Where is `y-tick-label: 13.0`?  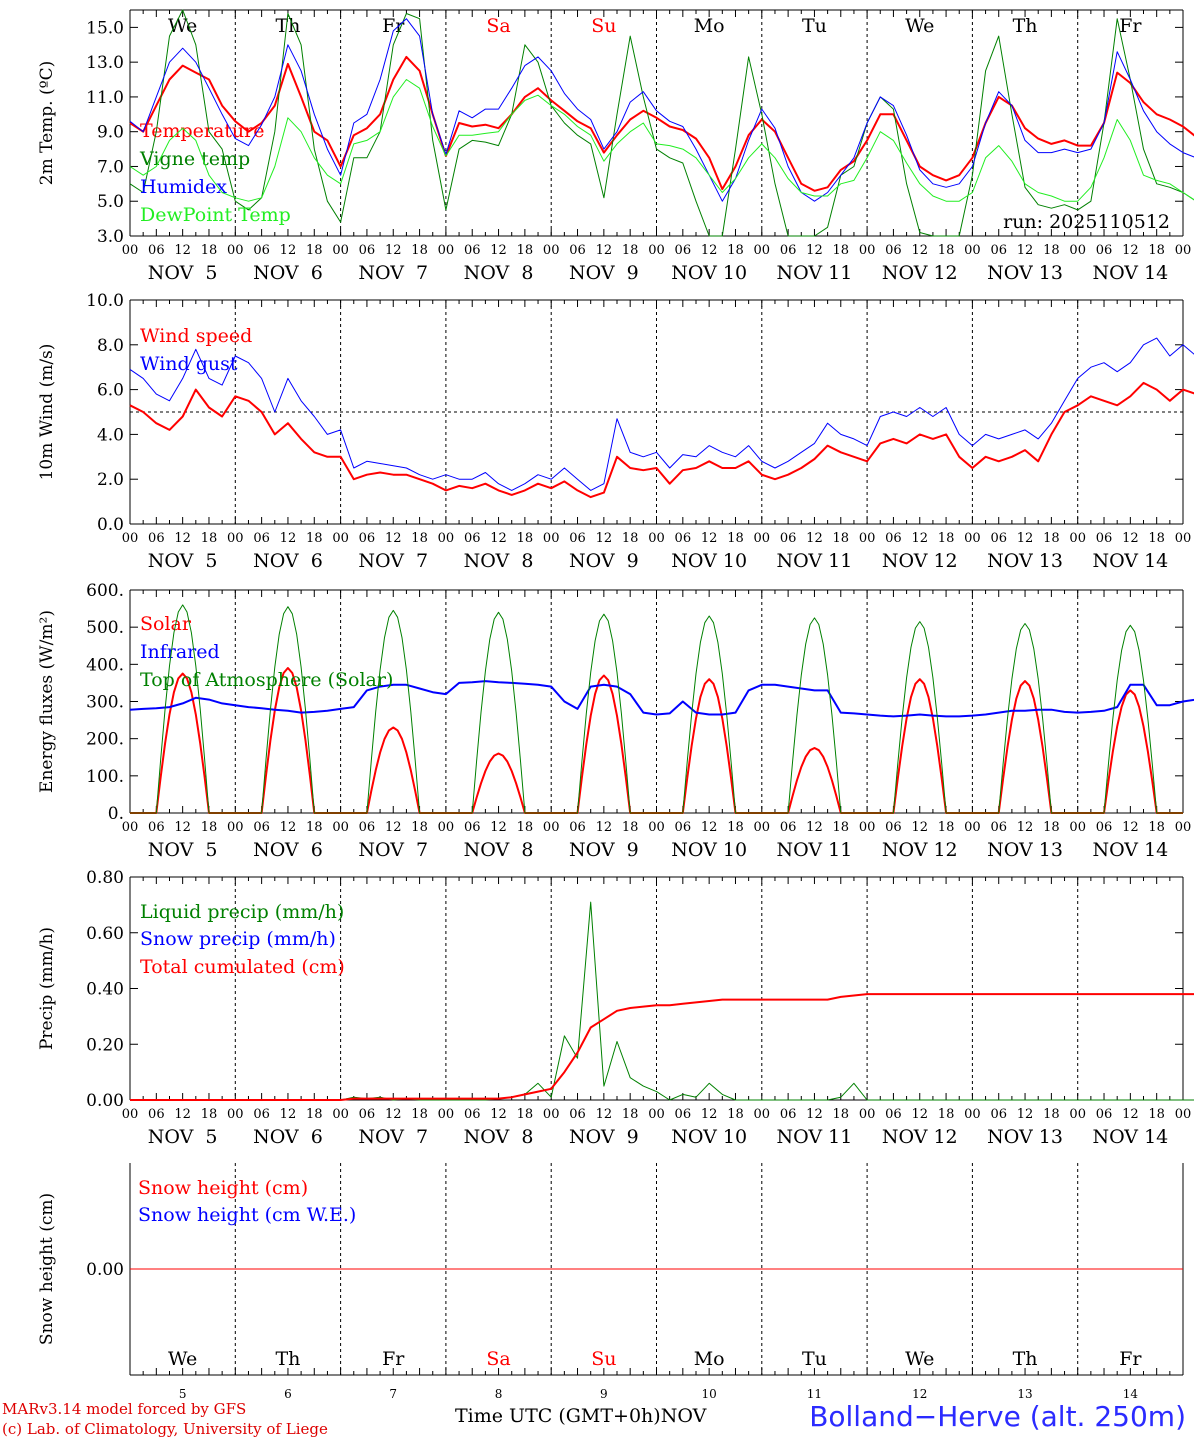
y-tick-label: 13.0 is located at coordinates (105, 63).